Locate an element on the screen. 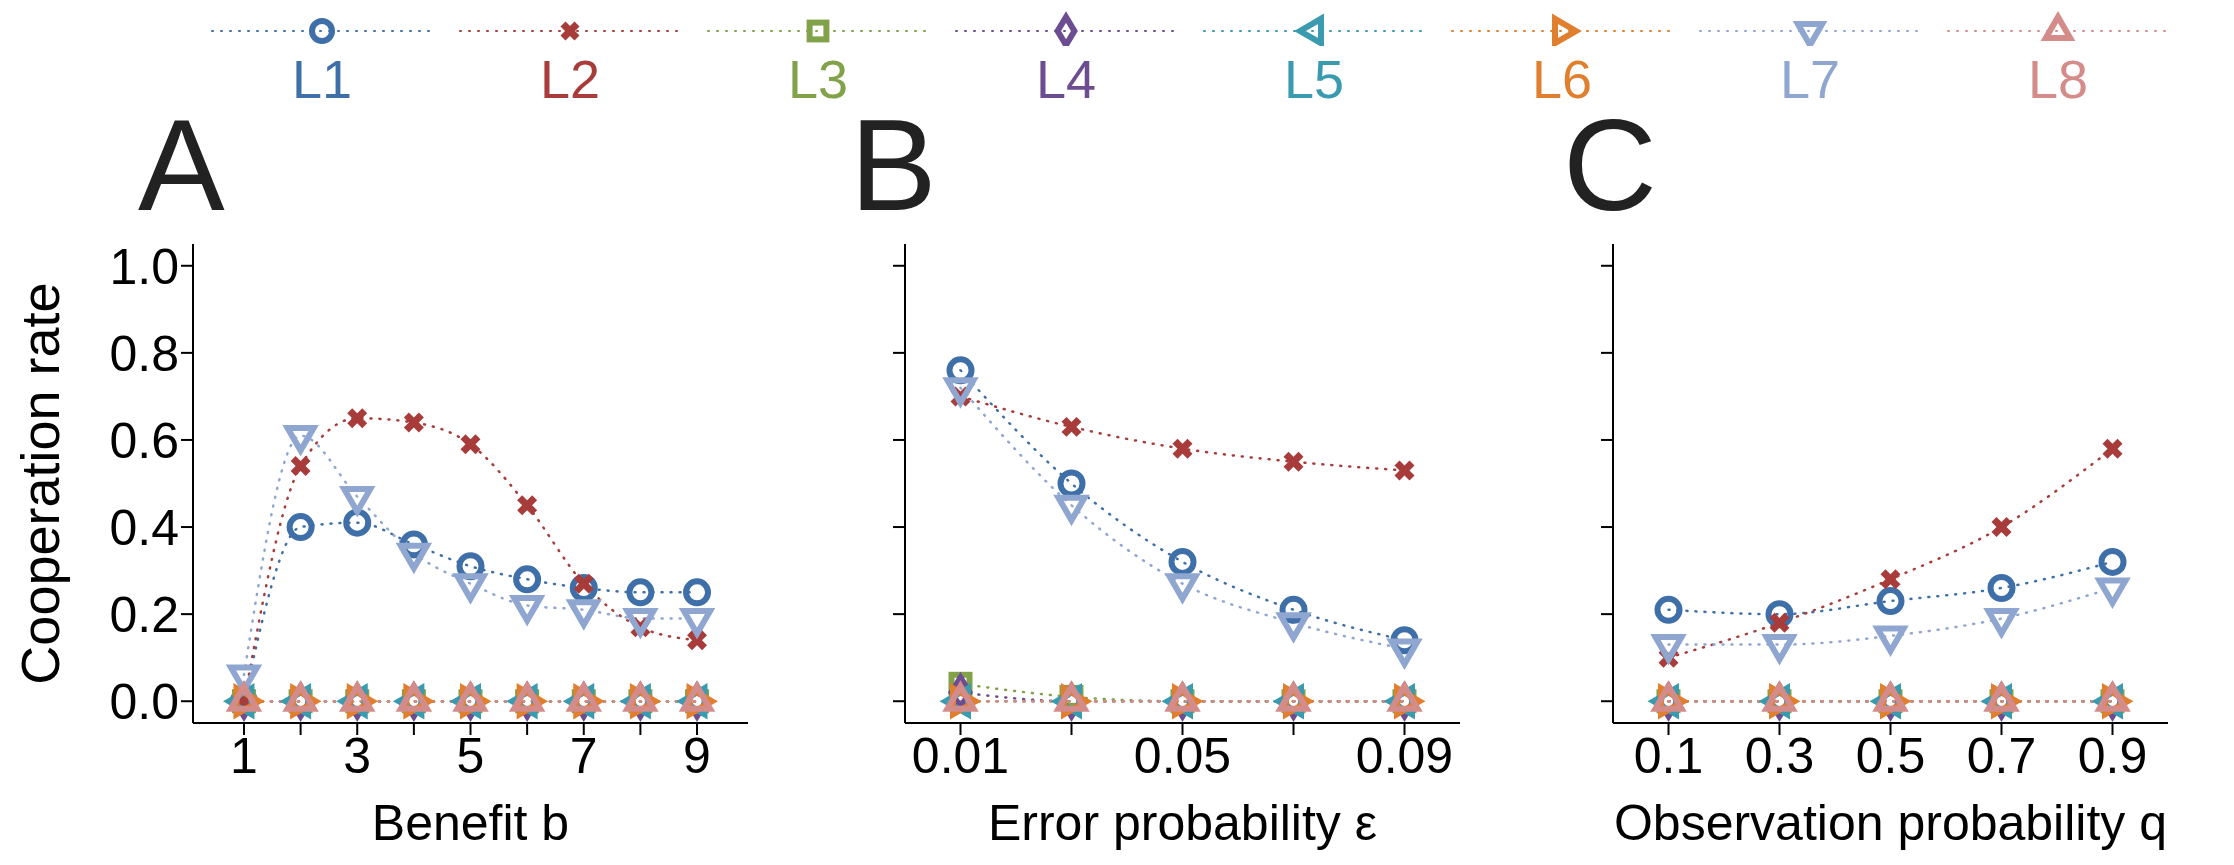 The image size is (2234, 865). legend-label: L1 is located at coordinates (322, 79).